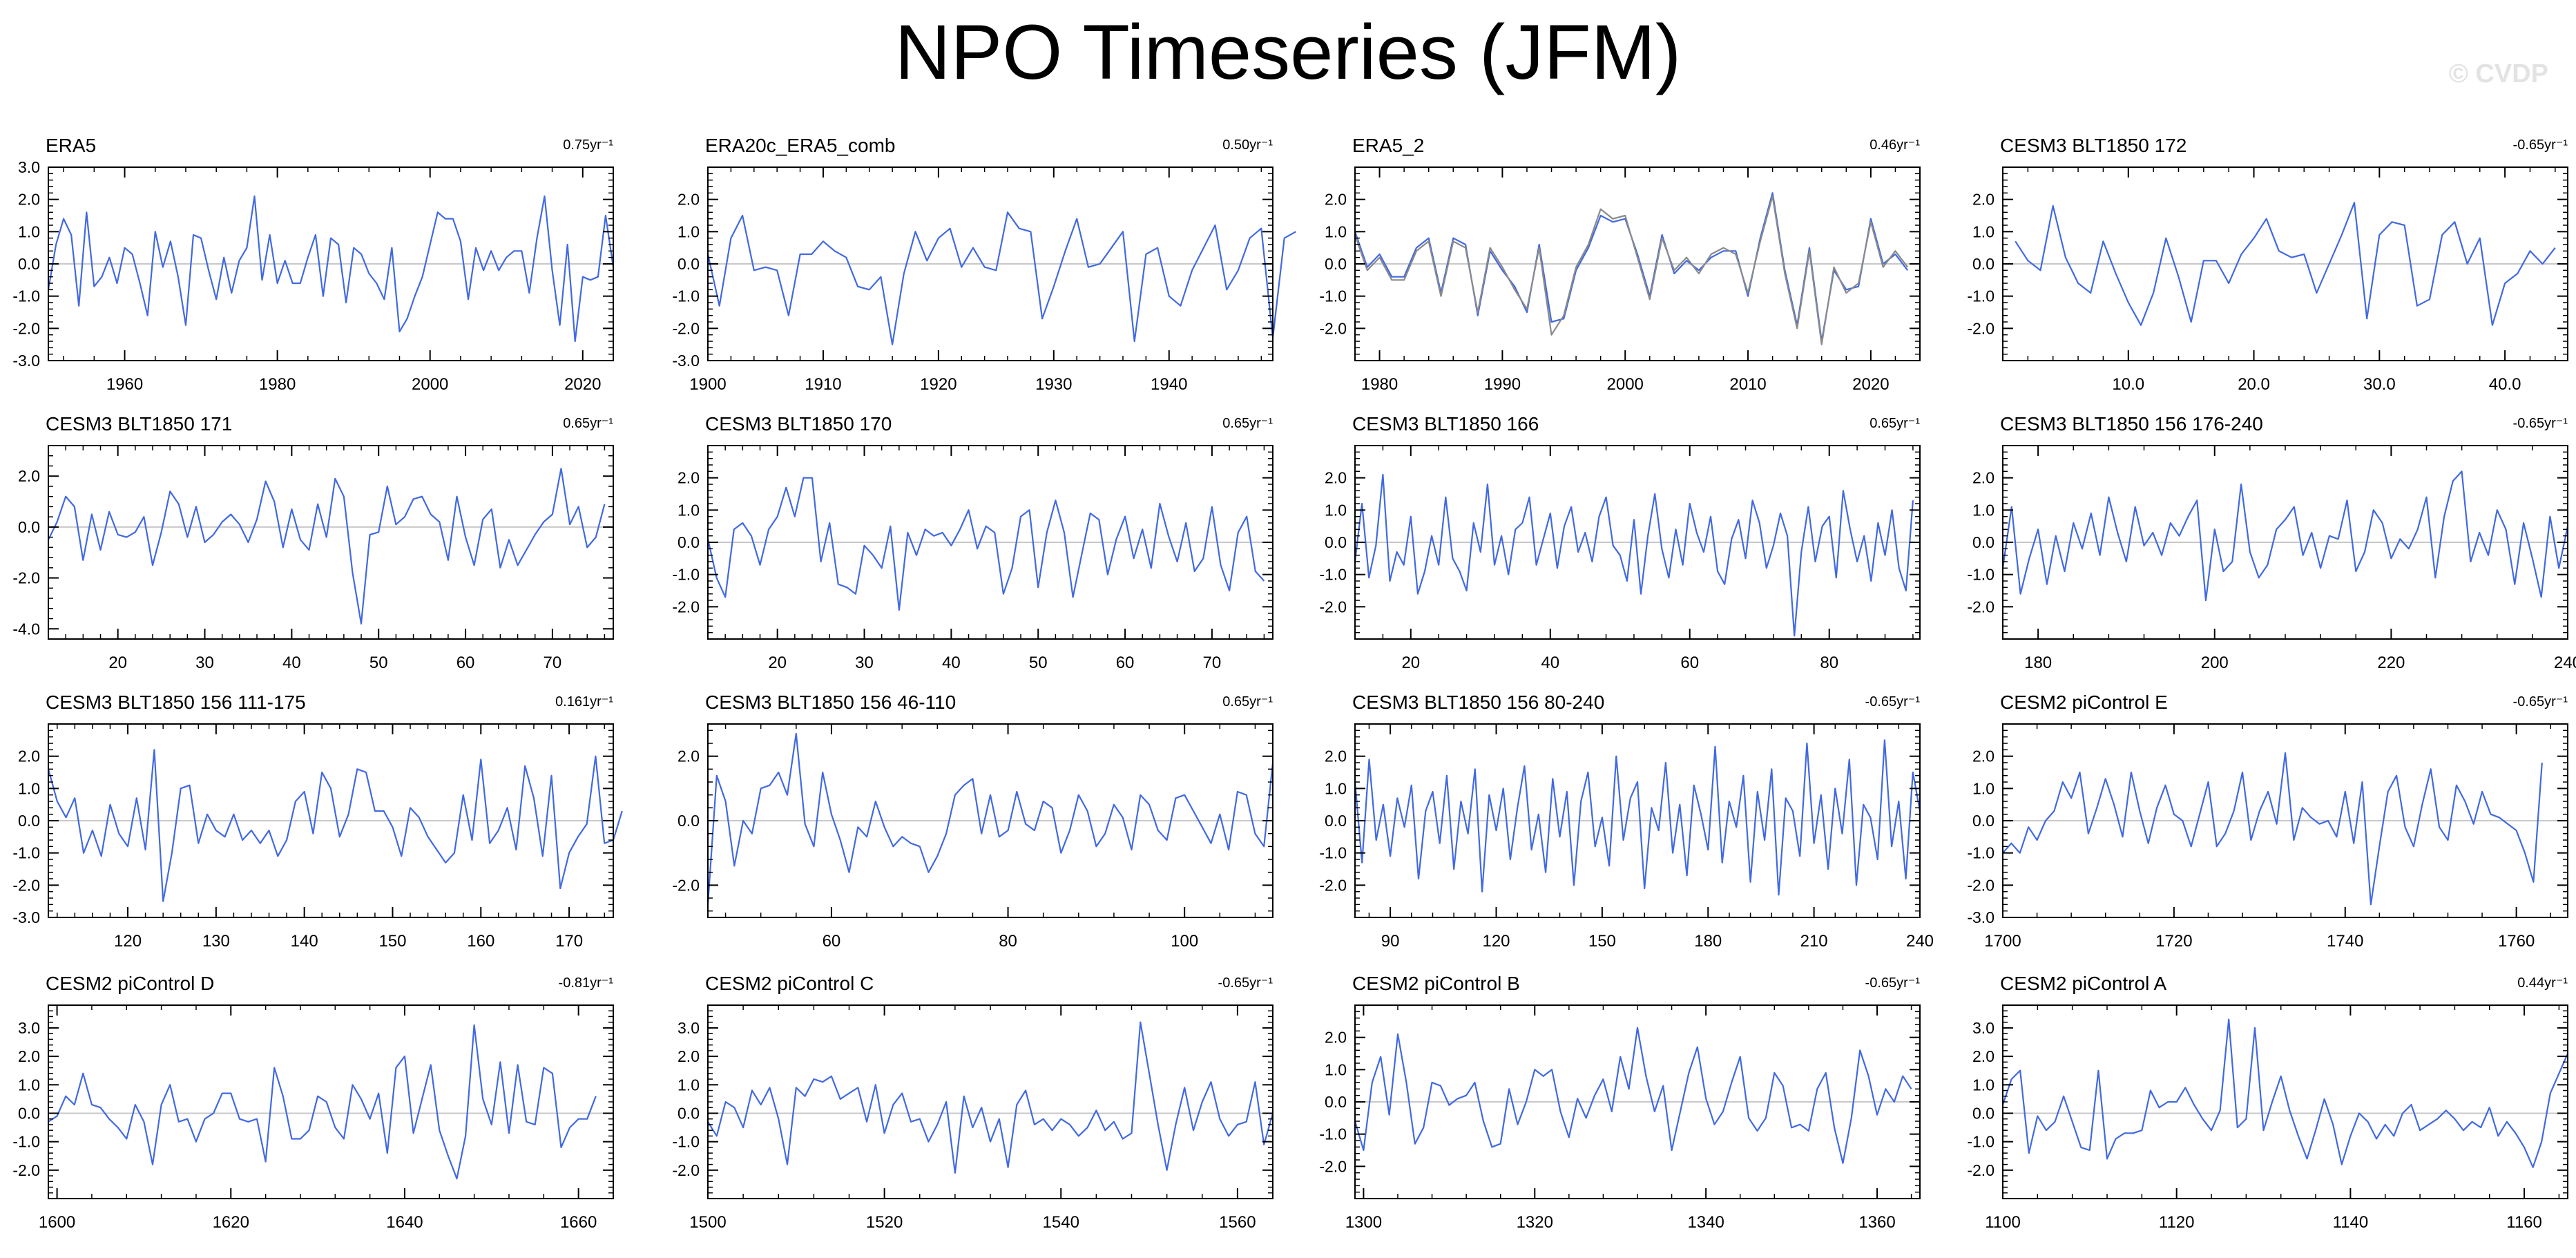 The width and height of the screenshot is (2576, 1258). I want to click on x-tick-label: 150, so click(392, 941).